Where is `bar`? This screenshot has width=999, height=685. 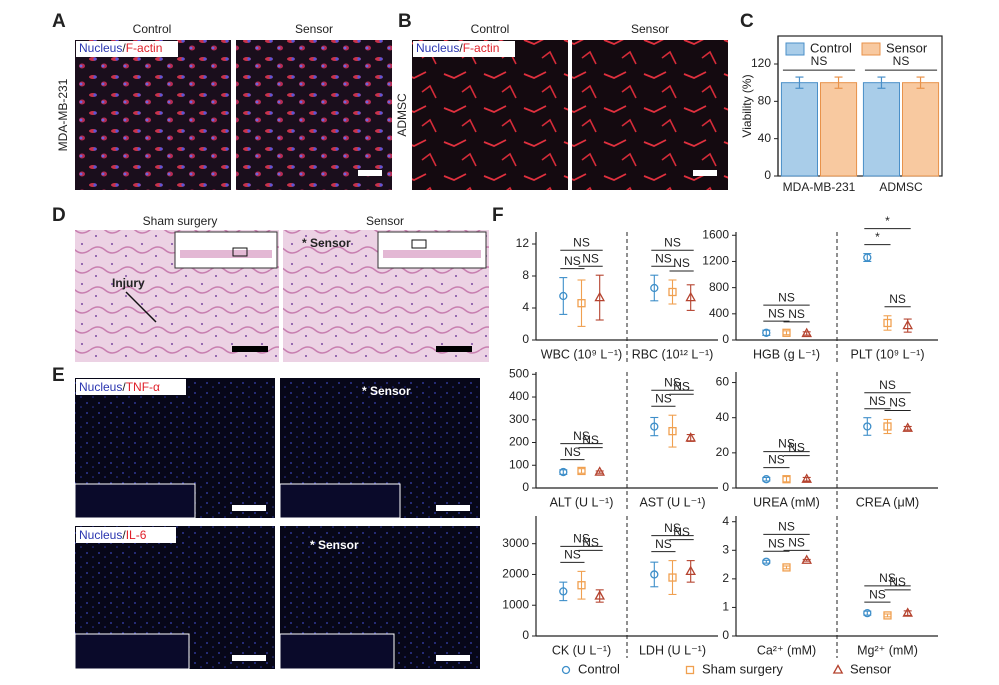 bar is located at coordinates (799, 129).